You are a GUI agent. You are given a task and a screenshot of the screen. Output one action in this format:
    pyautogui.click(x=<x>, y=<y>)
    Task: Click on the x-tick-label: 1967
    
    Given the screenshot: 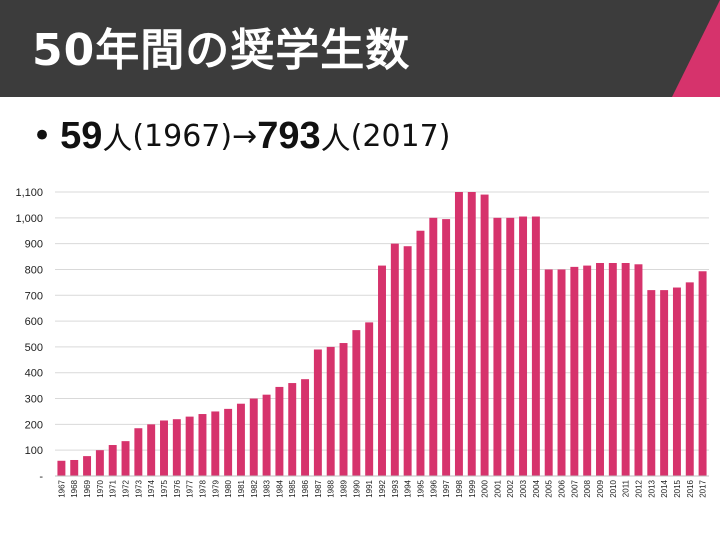 What is the action you would take?
    pyautogui.click(x=61, y=488)
    